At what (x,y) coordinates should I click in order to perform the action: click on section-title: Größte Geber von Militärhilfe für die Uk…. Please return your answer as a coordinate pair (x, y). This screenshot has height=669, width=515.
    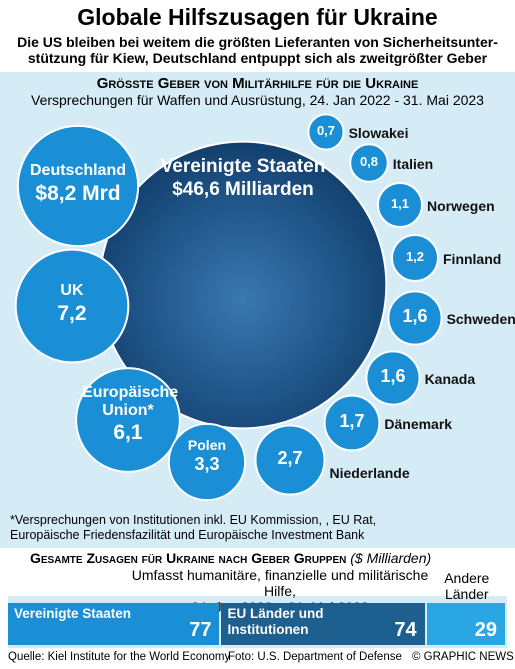
    Looking at the image, I should click on (257, 83).